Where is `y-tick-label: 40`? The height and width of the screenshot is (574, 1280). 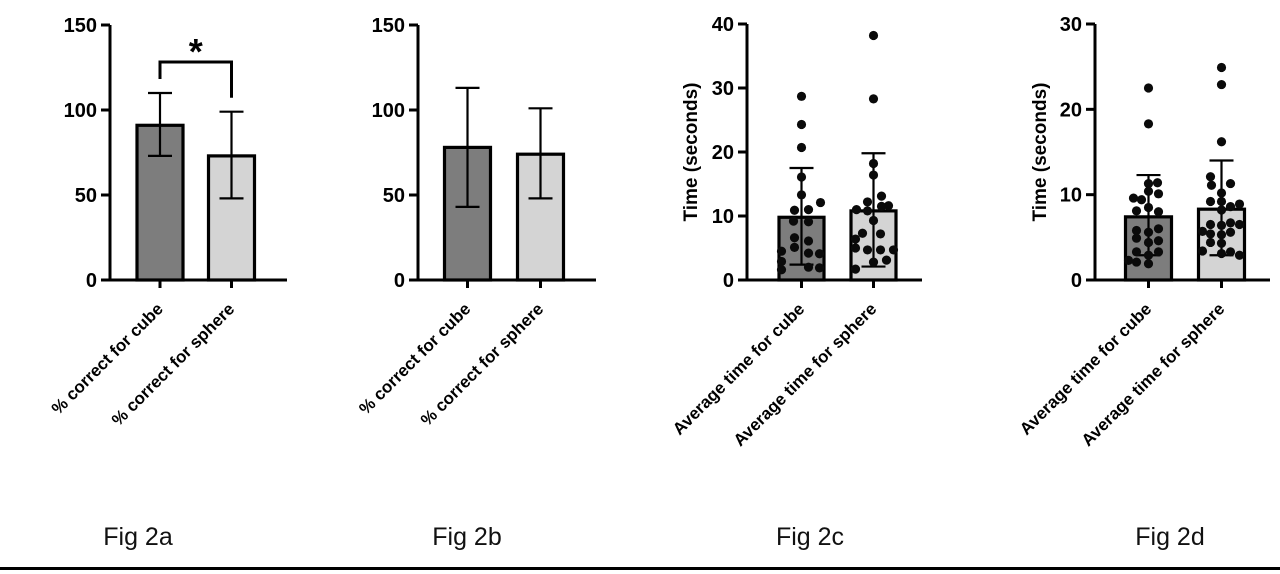
y-tick-label: 40 is located at coordinates (723, 25).